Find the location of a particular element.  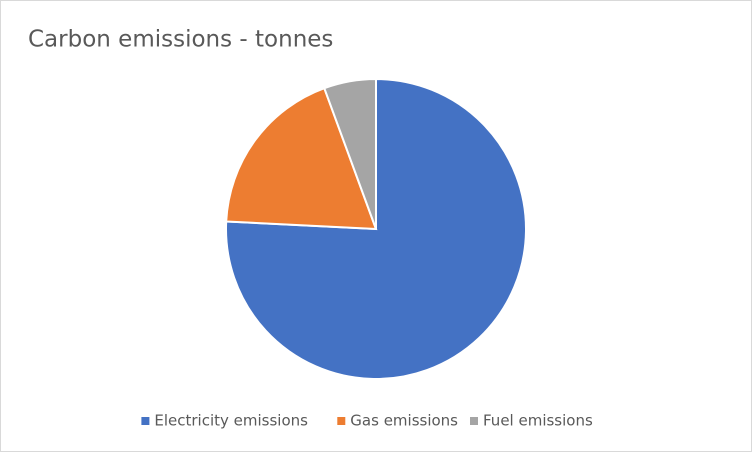

legend-label: Electricity emissions is located at coordinates (231, 421).